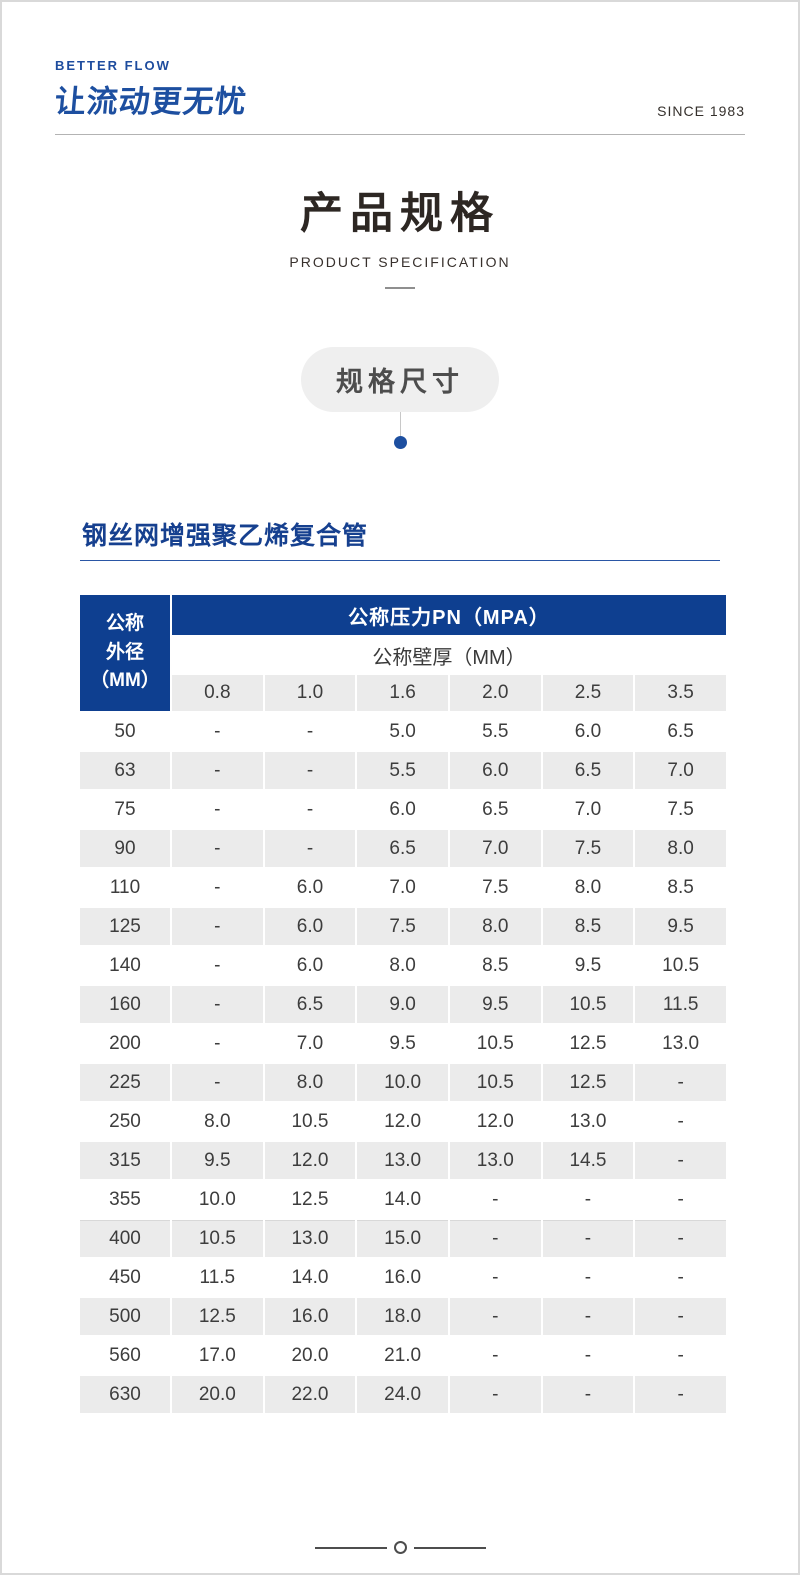 The image size is (800, 1575). Describe the element at coordinates (588, 693) in the screenshot. I see `pressure-col-header: 2.5` at that location.